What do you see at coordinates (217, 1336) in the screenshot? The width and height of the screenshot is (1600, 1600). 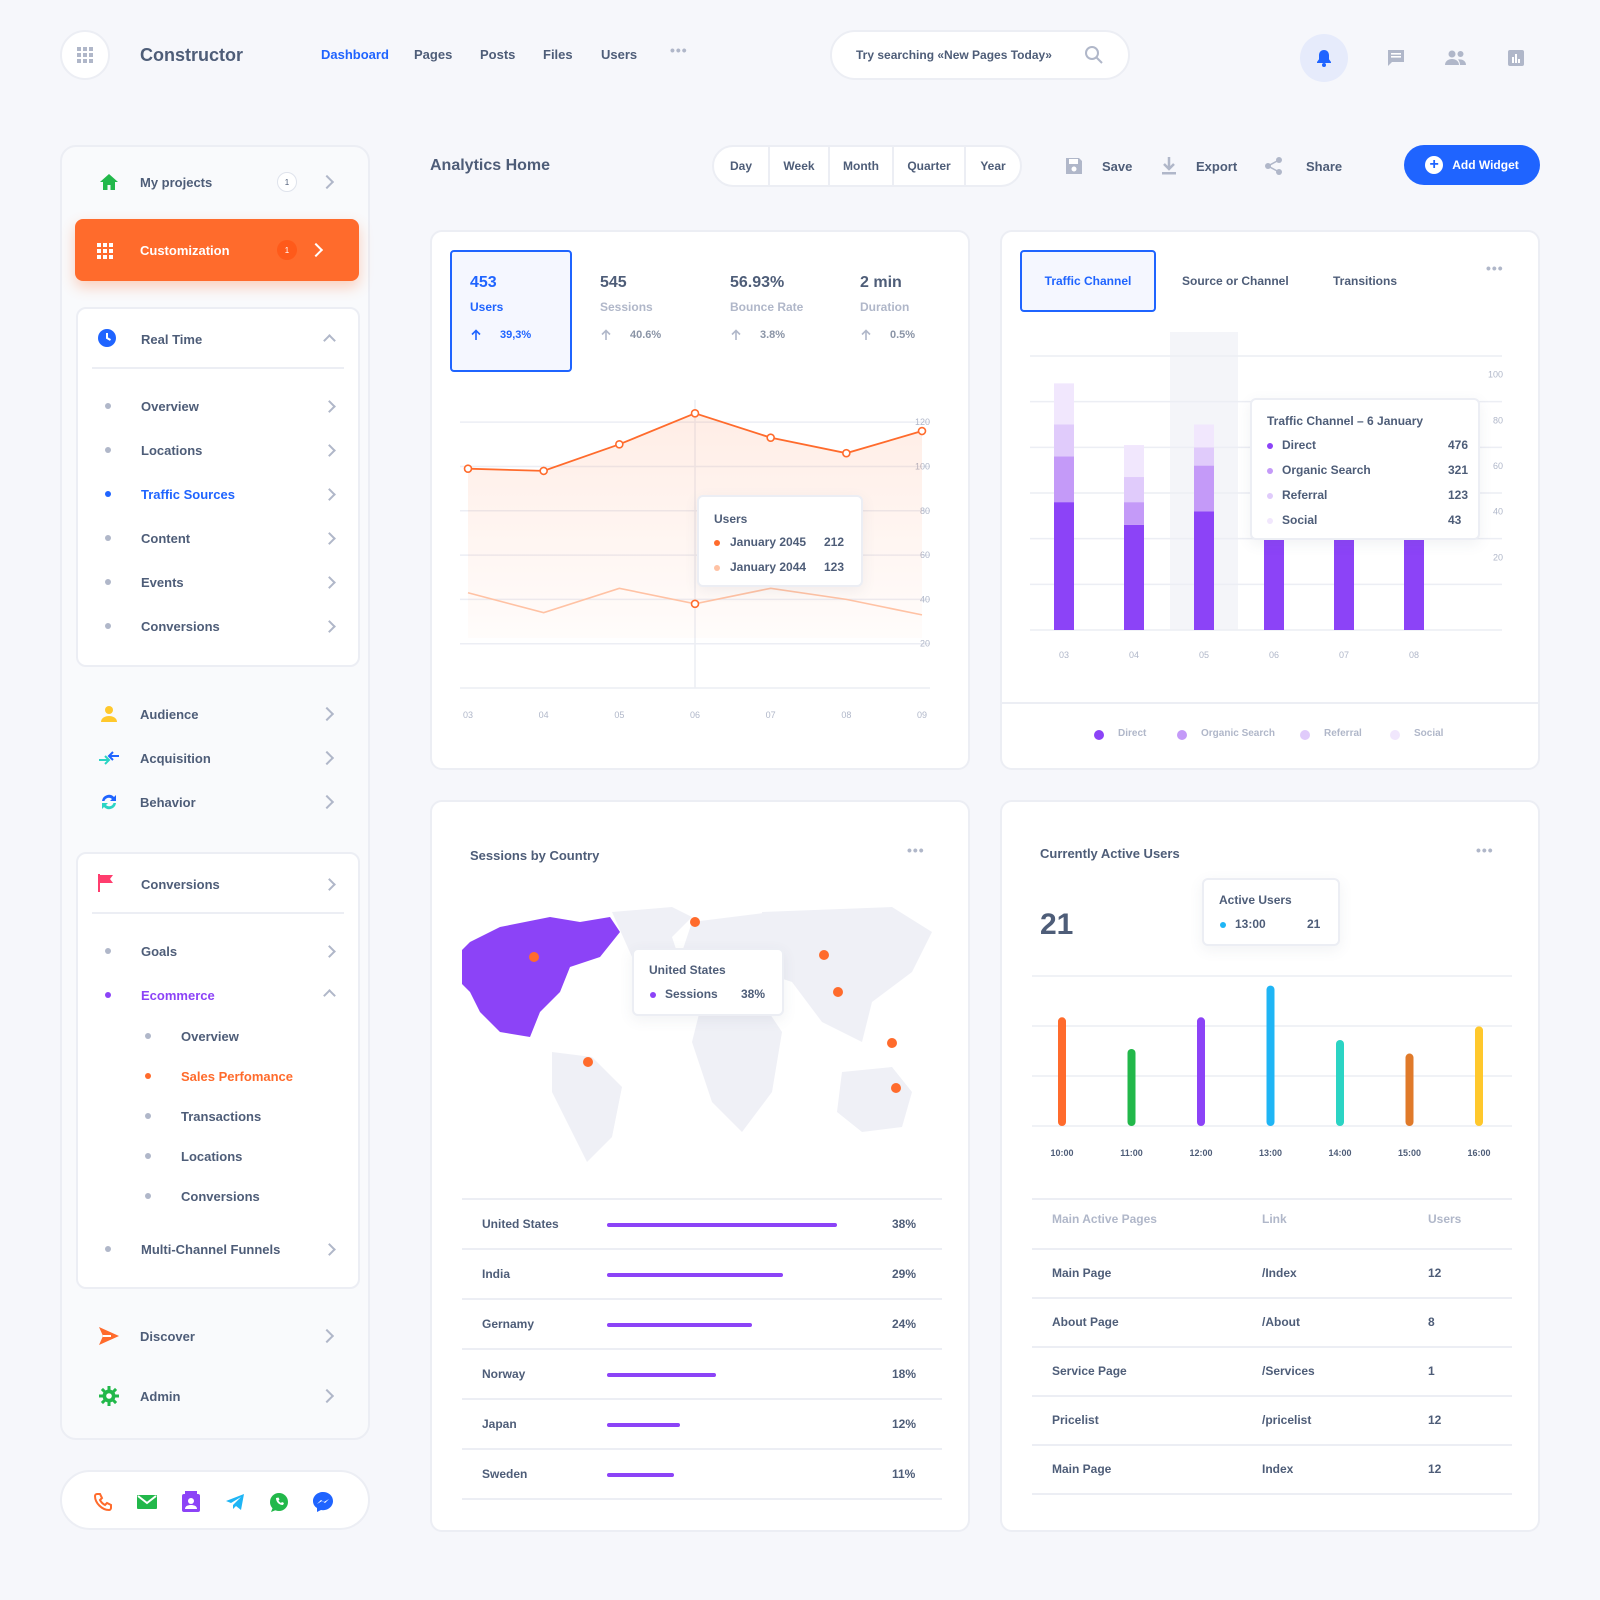 I see `sidebar-item-discover: Discover` at bounding box center [217, 1336].